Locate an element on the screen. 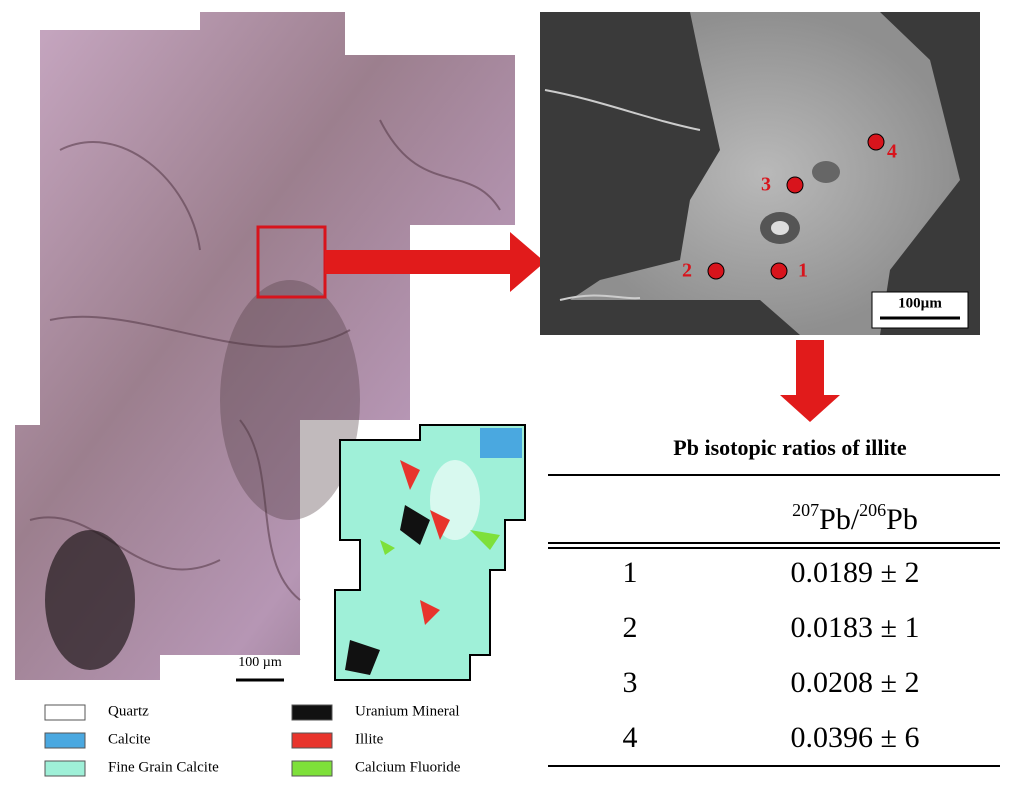 This screenshot has height=793, width=1024. point-label: 3 is located at coordinates (766, 185).